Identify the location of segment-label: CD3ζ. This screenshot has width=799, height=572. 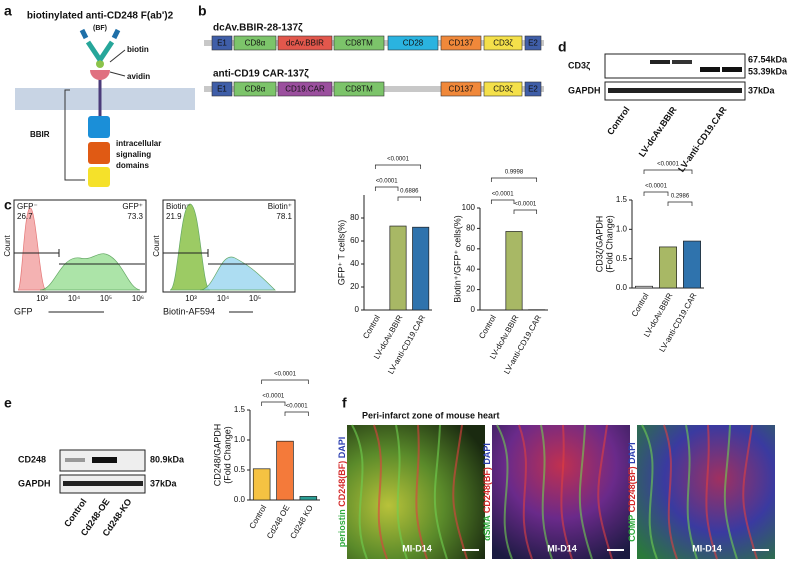
(503, 43).